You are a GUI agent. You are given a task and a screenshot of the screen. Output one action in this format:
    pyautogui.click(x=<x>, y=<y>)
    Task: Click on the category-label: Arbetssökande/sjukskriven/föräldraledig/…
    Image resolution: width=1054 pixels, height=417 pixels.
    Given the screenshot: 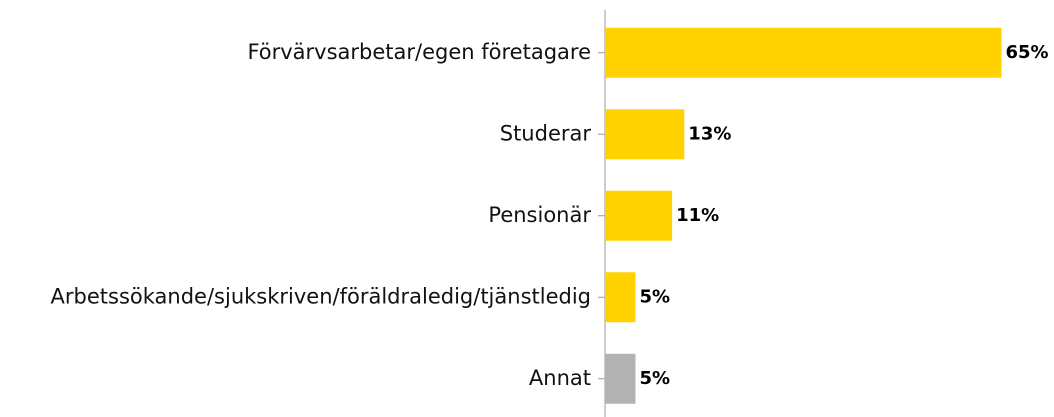 What is the action you would take?
    pyautogui.click(x=321, y=296)
    